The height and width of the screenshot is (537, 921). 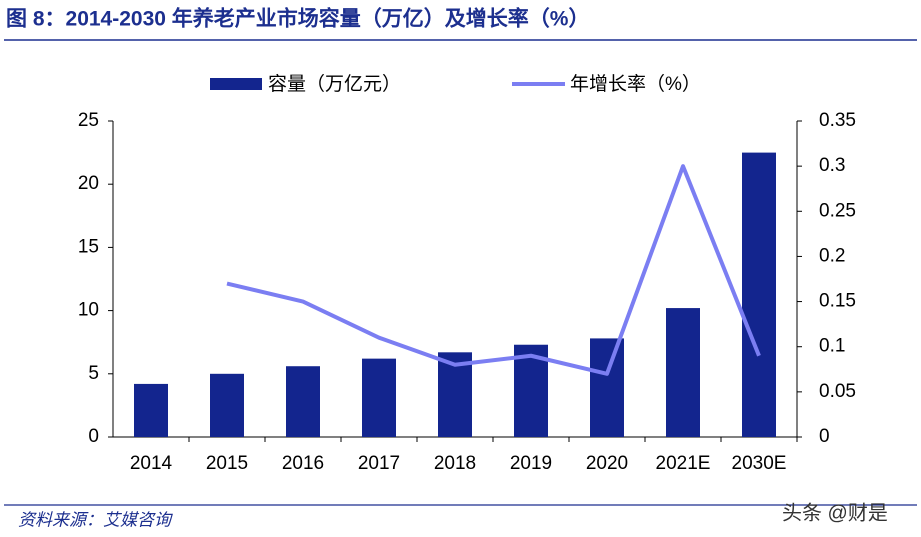 What do you see at coordinates (832, 165) in the screenshot?
I see `y2-tick-label: 0.3` at bounding box center [832, 165].